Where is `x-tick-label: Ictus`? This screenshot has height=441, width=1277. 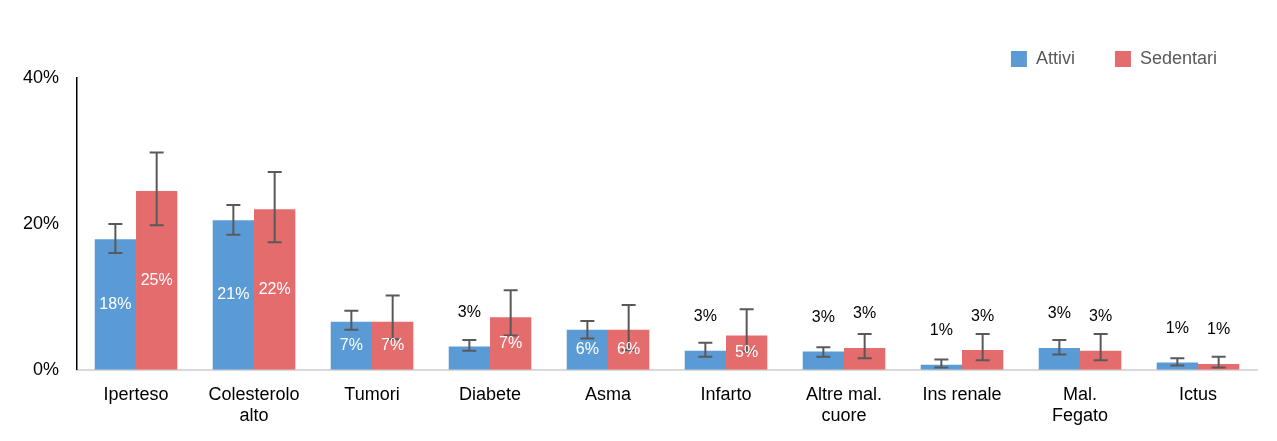
x-tick-label: Ictus is located at coordinates (1198, 393).